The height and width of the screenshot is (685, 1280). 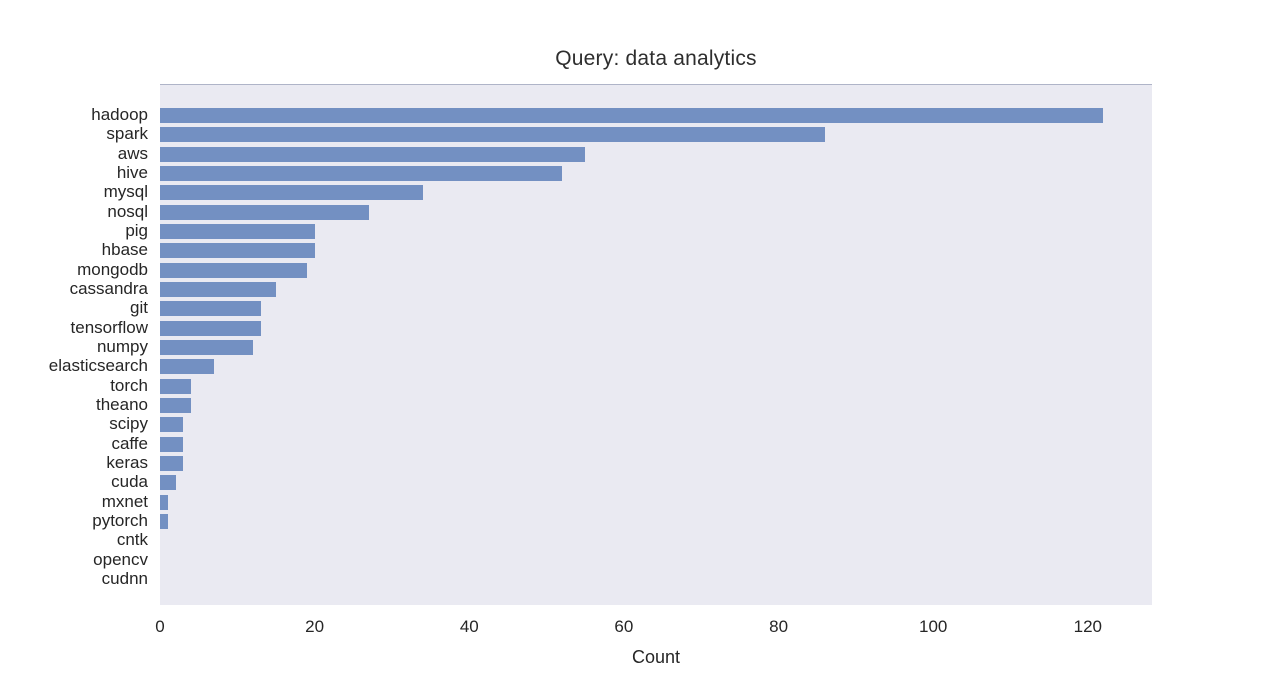 I want to click on bar-cassandra, so click(x=218, y=289).